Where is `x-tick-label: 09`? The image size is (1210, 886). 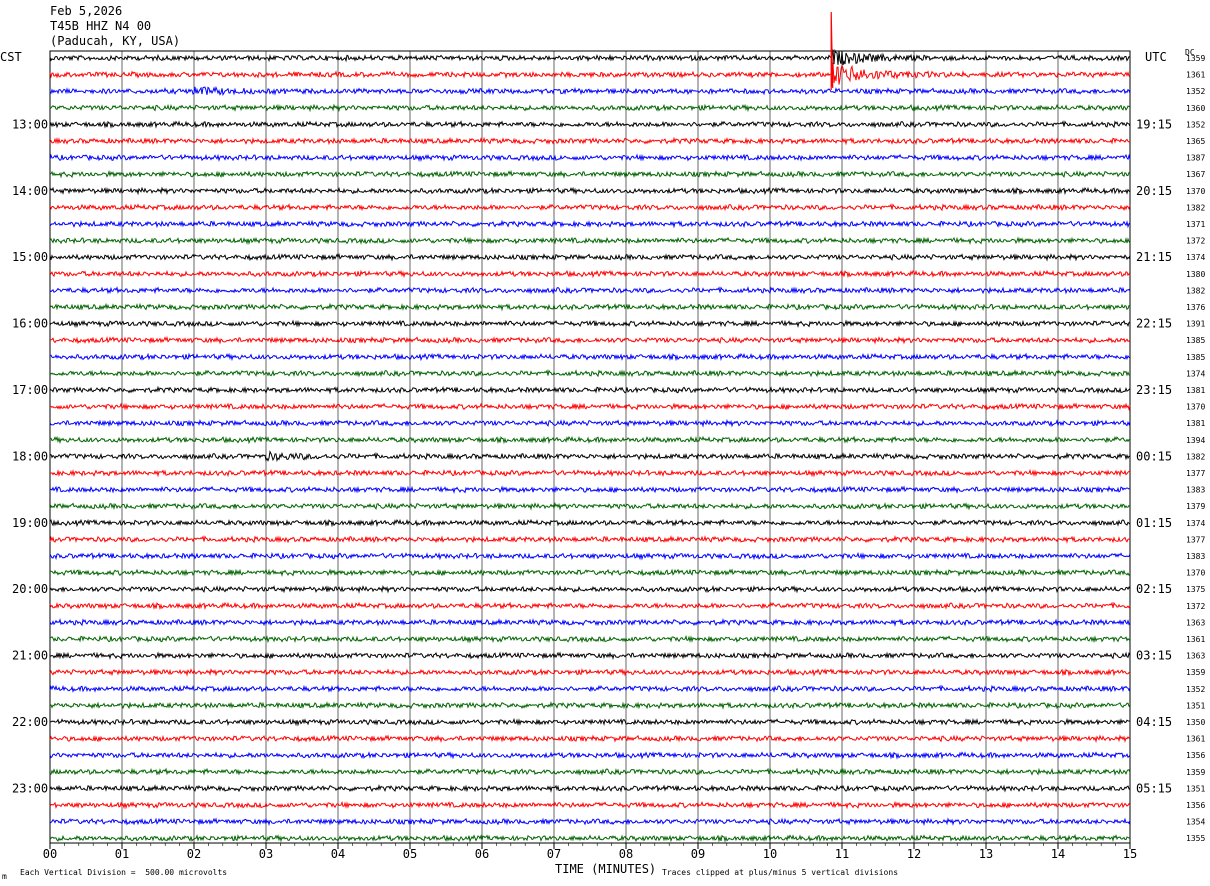
x-tick-label: 09 is located at coordinates (698, 854).